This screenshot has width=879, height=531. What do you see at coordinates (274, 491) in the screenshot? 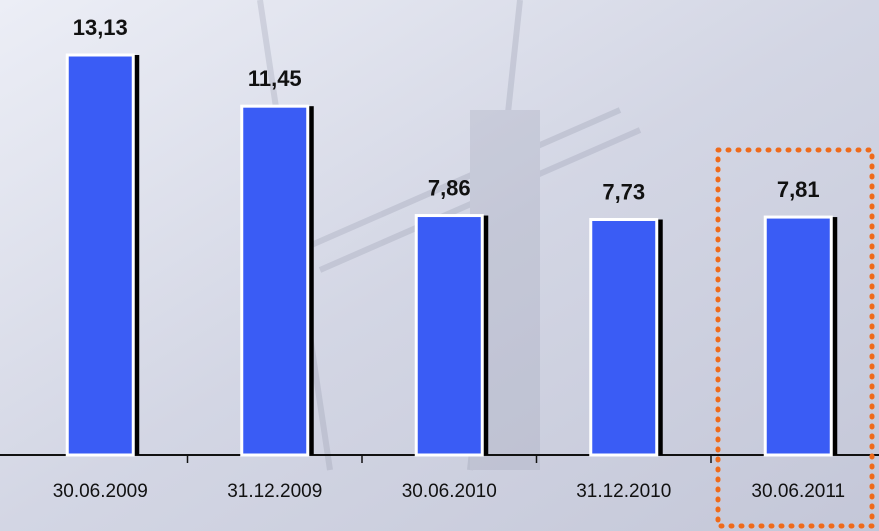
I see `x-tick-label: 31.12.2009` at bounding box center [274, 491].